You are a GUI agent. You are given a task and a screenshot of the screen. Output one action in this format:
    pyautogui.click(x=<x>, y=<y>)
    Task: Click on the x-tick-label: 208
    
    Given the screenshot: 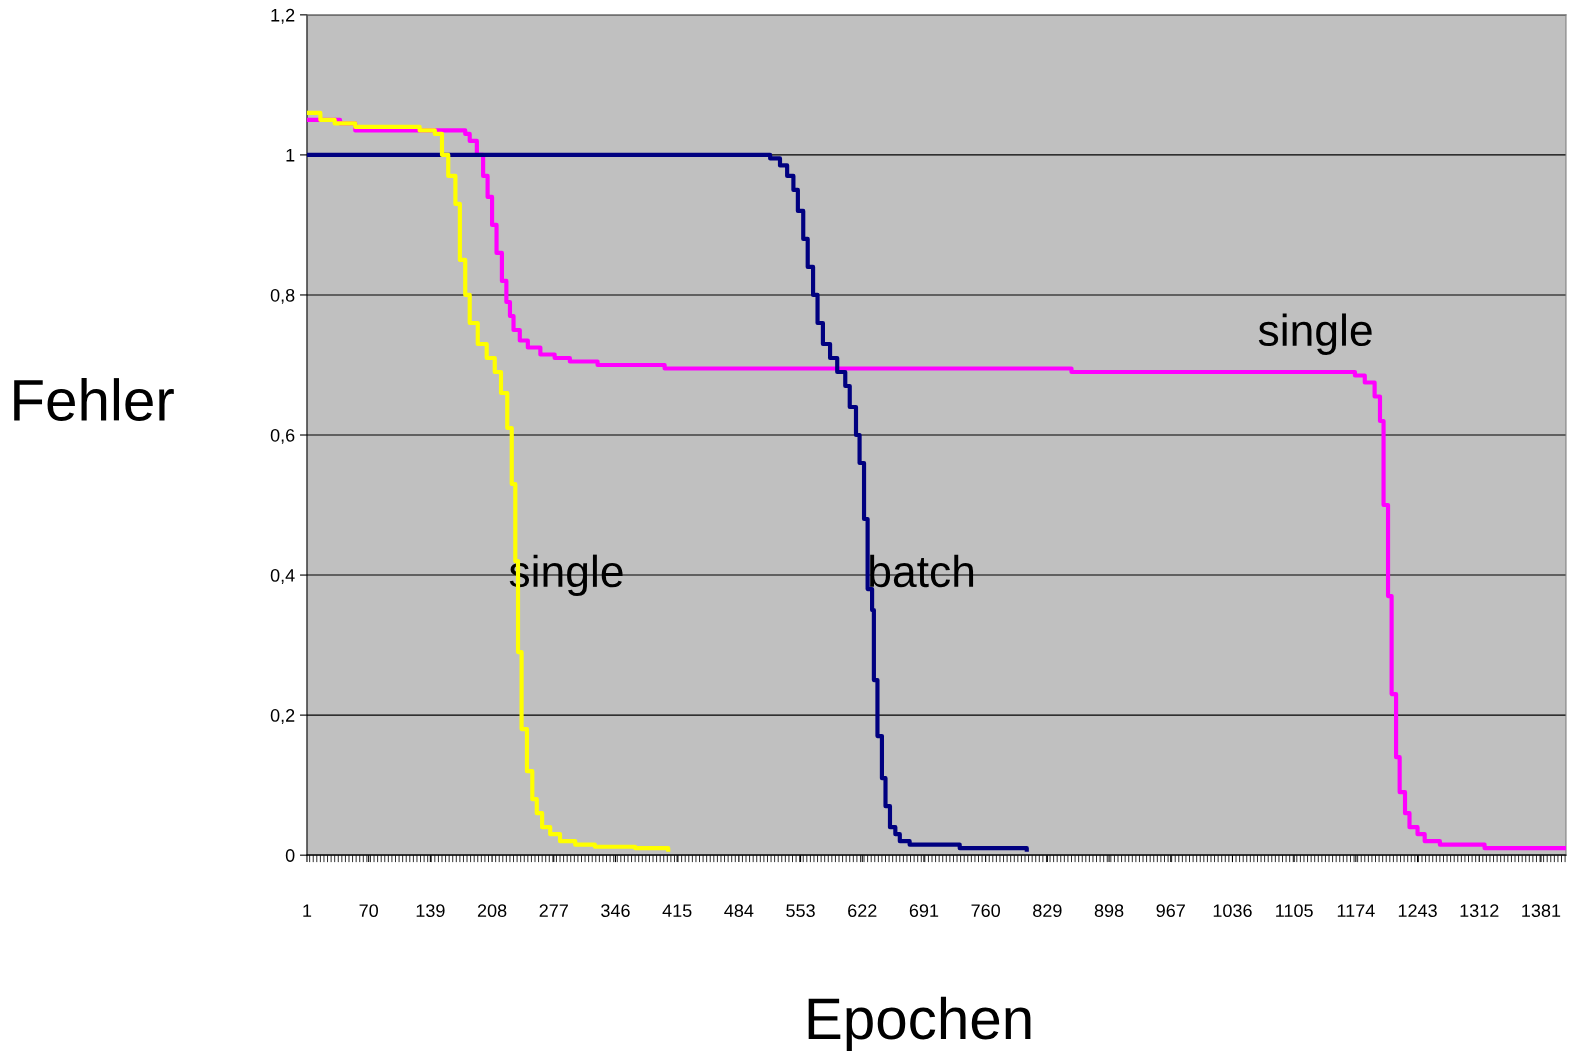 What is the action you would take?
    pyautogui.click(x=492, y=911)
    